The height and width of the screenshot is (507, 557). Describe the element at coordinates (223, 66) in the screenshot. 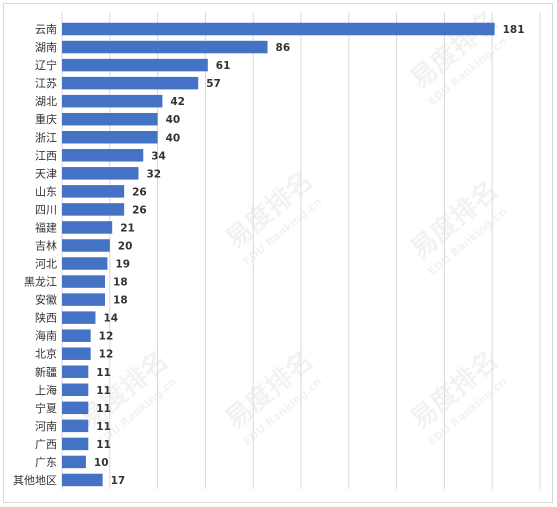

I see `data-label: 61` at that location.